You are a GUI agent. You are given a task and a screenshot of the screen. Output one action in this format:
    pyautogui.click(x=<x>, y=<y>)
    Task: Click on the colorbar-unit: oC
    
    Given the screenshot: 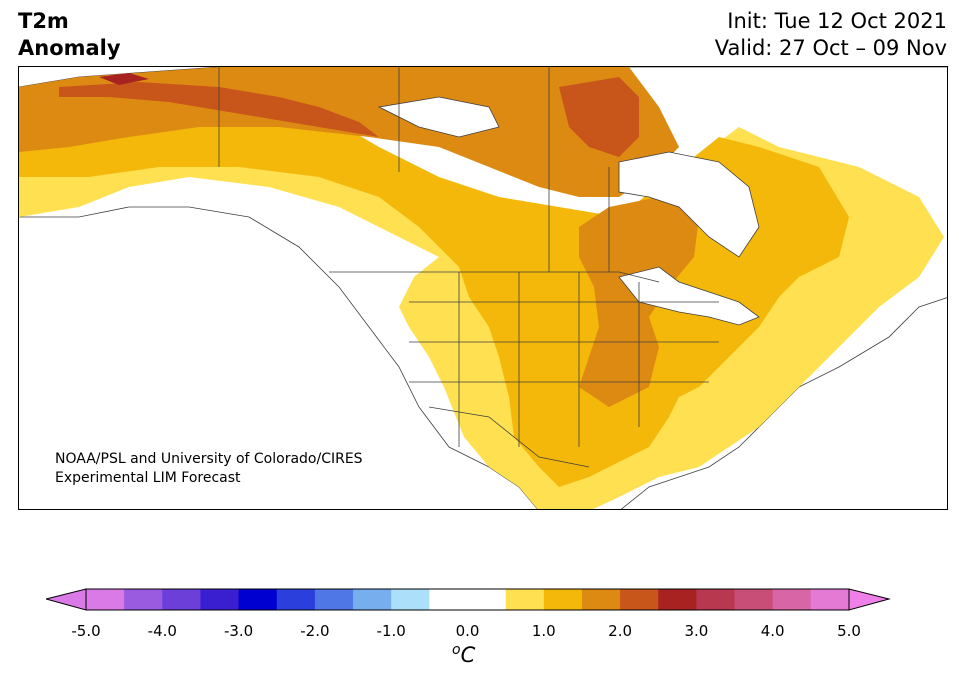 What is the action you would take?
    pyautogui.click(x=463, y=654)
    